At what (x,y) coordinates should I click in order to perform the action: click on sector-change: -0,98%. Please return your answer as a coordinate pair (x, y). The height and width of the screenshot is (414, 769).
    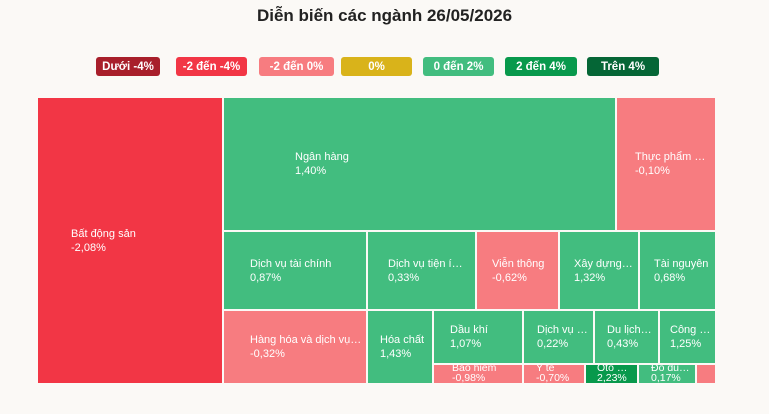
    Looking at the image, I should click on (469, 378).